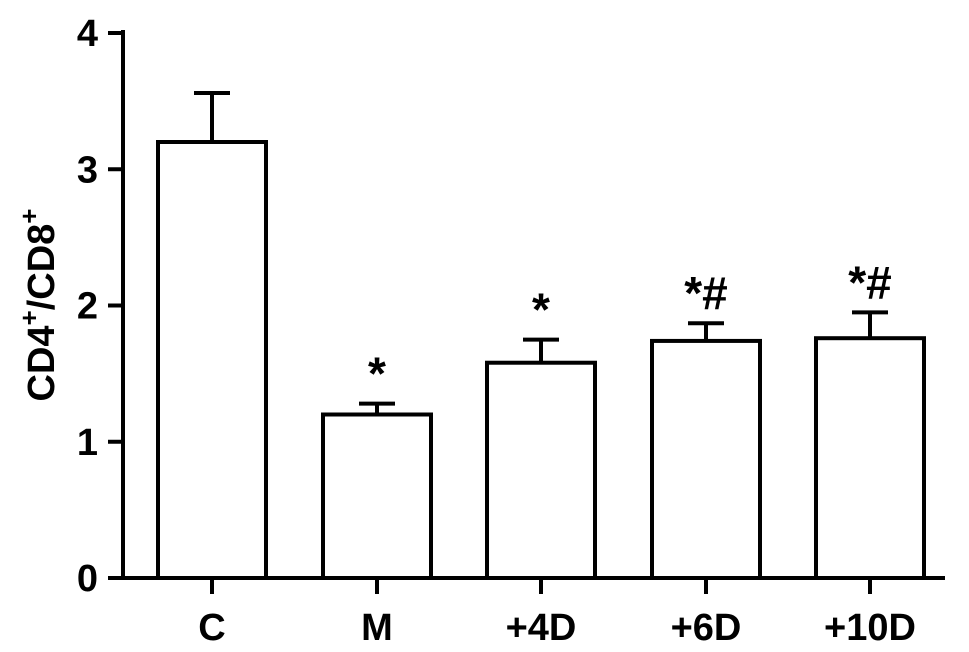 The width and height of the screenshot is (969, 652). Describe the element at coordinates (87, 307) in the screenshot. I see `y-tick-label: 2` at that location.